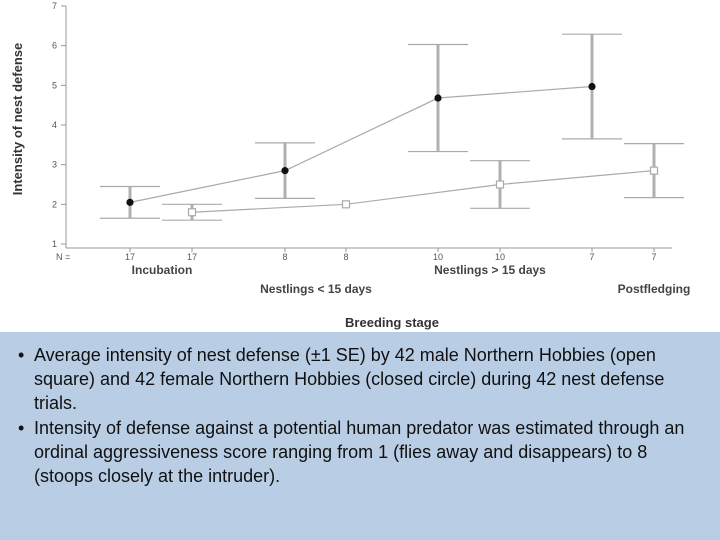  I want to click on y-tick-label: 6, so click(54, 46).